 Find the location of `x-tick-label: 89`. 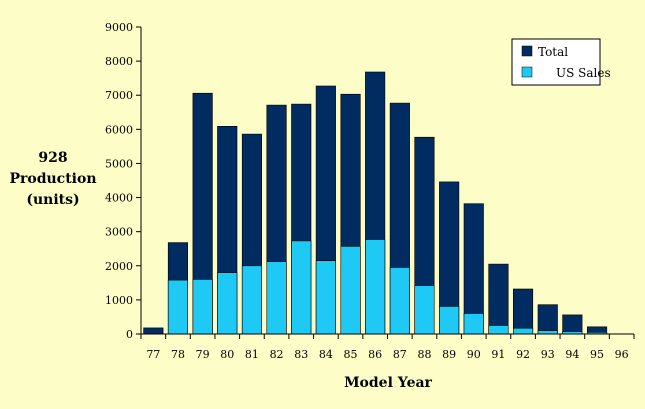

x-tick-label: 89 is located at coordinates (449, 354).